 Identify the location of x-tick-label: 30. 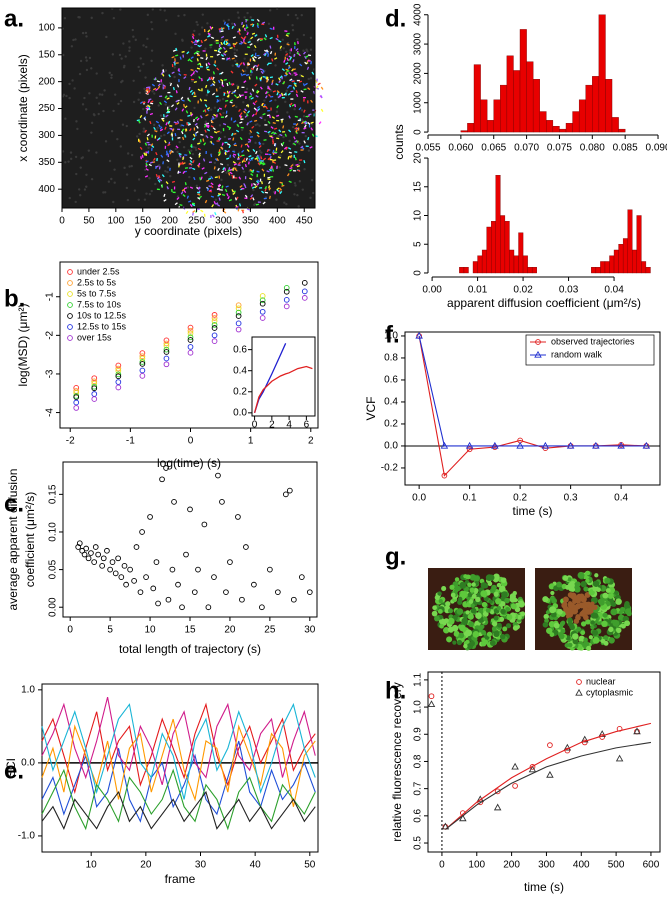
(201, 865).